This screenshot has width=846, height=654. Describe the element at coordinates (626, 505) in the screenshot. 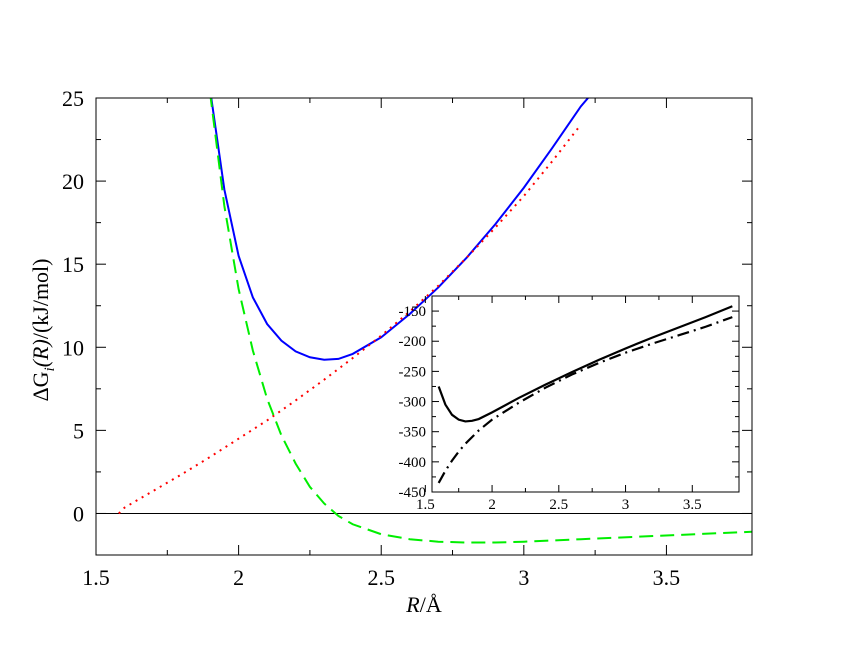

I see `inset-x-tick-label: 3` at that location.